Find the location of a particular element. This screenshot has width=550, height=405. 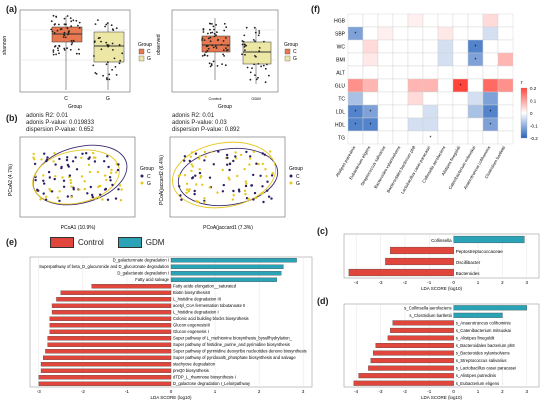

legend-b1-title: Group is located at coordinates (147, 169).